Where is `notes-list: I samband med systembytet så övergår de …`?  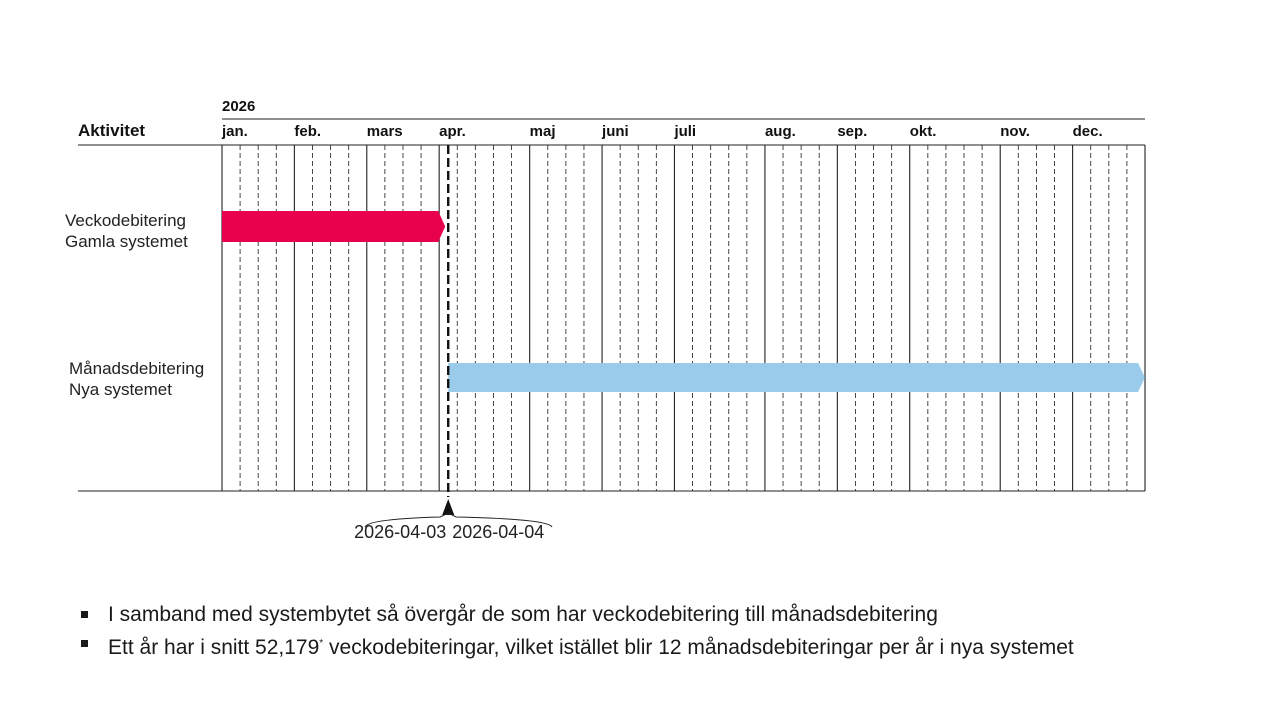
notes-list: I samband med systembytet så övergår de … is located at coordinates (577, 631).